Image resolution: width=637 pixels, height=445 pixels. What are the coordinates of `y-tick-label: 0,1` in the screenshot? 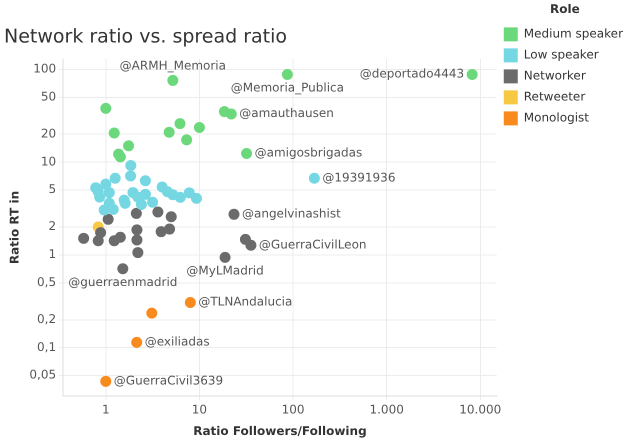 It's located at (46, 347).